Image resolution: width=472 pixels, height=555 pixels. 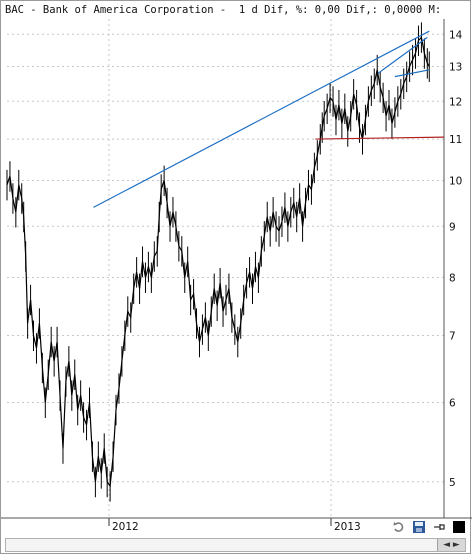 What do you see at coordinates (451, 545) in the screenshot?
I see `scroll-thumb: ◄ ►` at bounding box center [451, 545].